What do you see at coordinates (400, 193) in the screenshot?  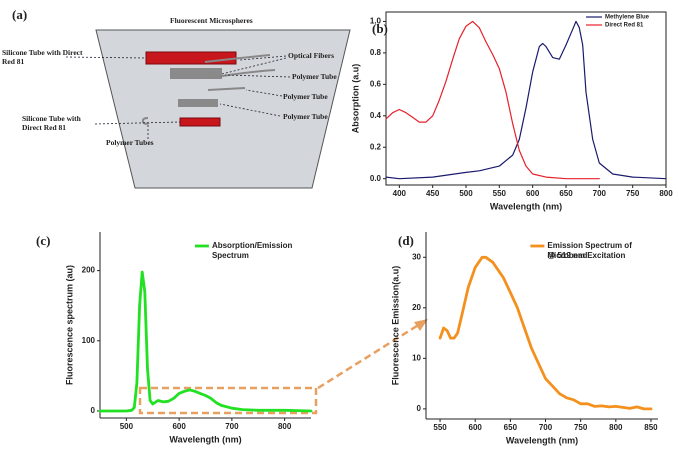 I see `x-tick-label: 400` at bounding box center [400, 193].